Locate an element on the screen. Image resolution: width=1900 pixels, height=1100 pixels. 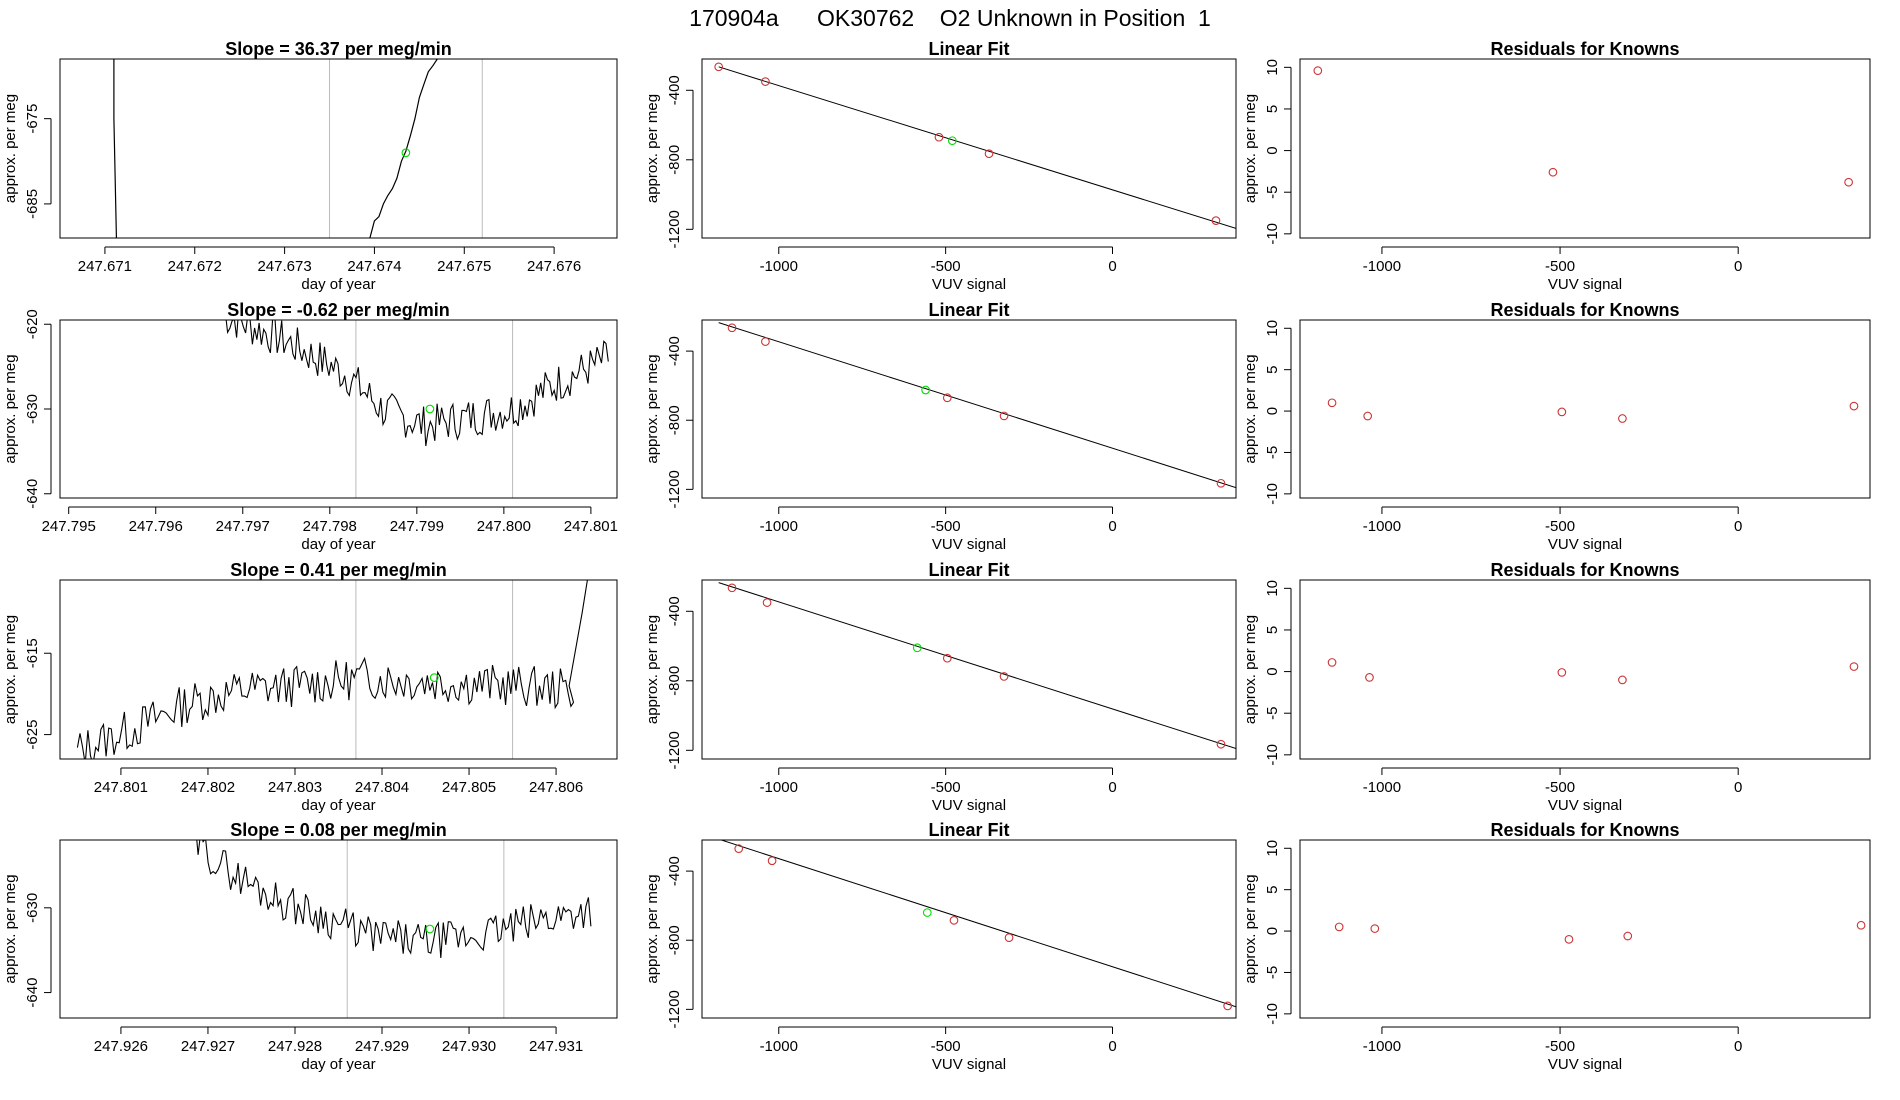
x-tick-label: 247.797 is located at coordinates (243, 526).